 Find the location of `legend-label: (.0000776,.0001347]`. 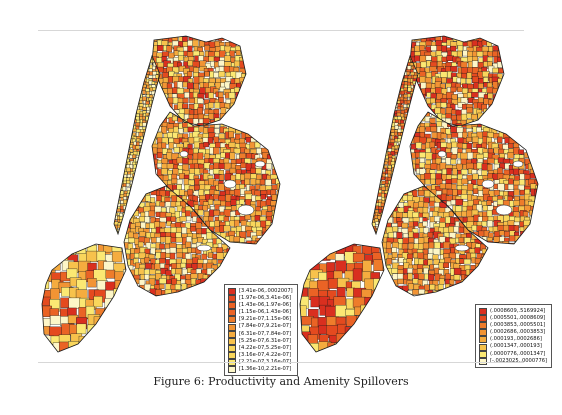

legend-label: (.0000776,.0001347] is located at coordinates (518, 353).